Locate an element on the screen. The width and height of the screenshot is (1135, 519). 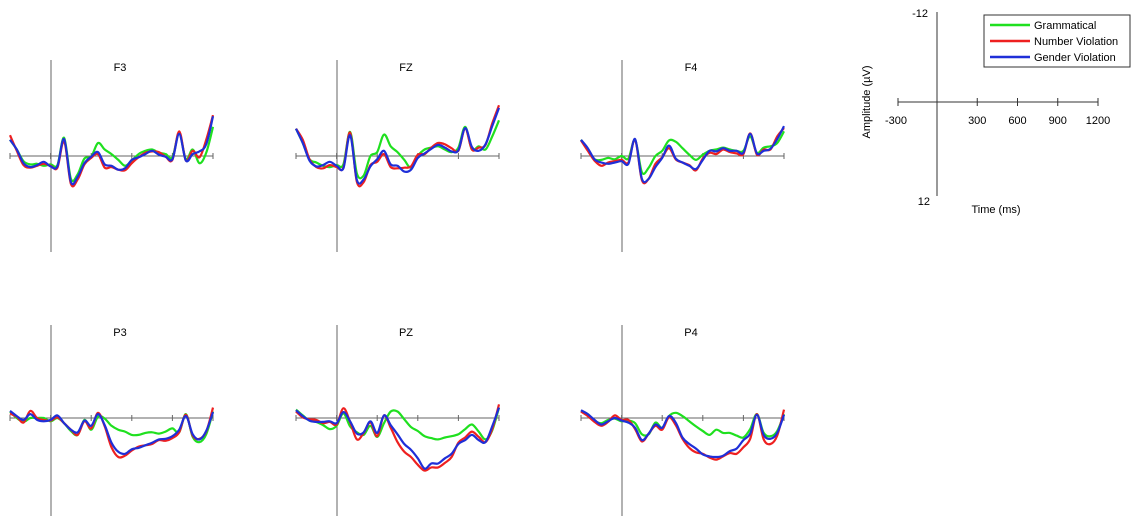
scale-x-tick-label: 300 is located at coordinates (977, 121).